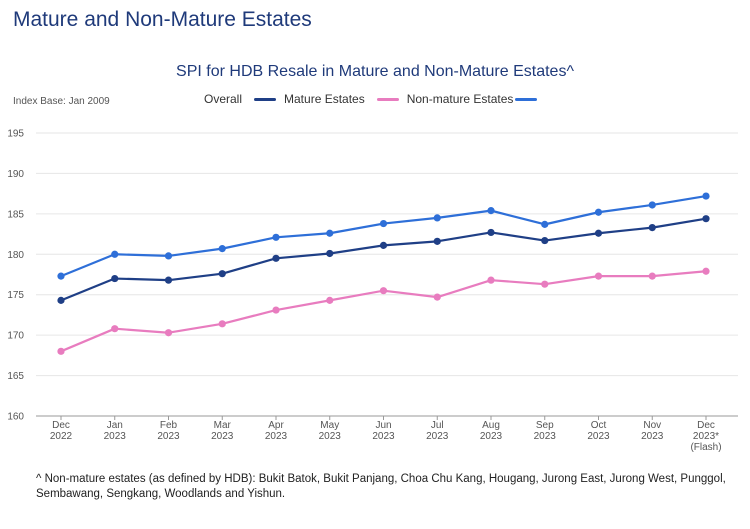  What do you see at coordinates (115, 425) in the screenshot?
I see `x-tick-label: Jan` at bounding box center [115, 425].